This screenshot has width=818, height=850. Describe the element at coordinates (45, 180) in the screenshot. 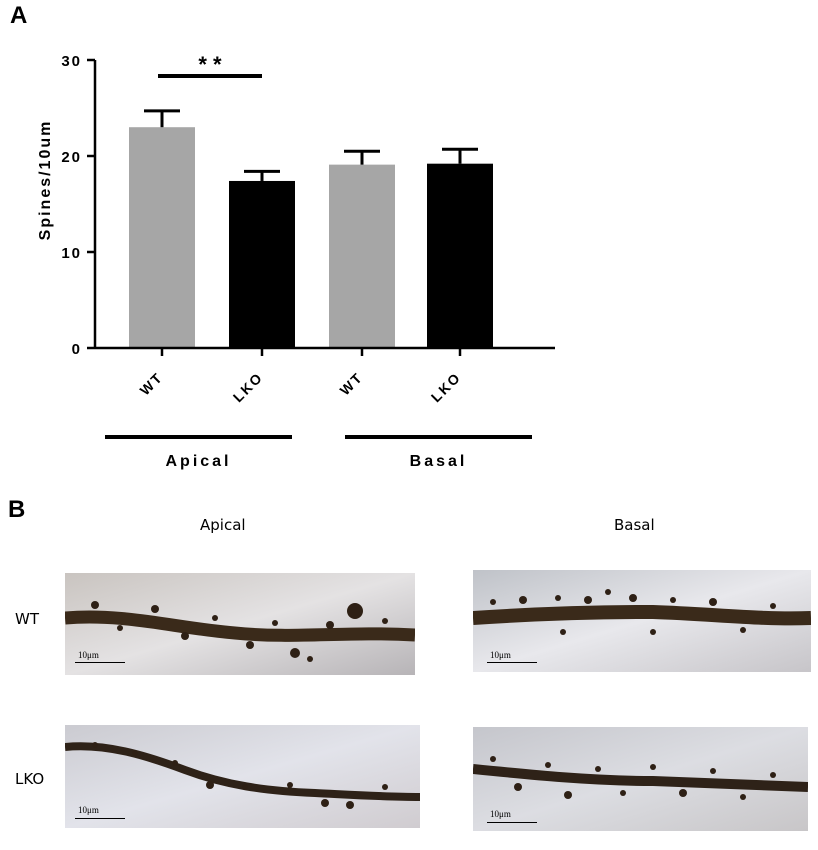

I see `y-axis-label: Spines/10um` at that location.